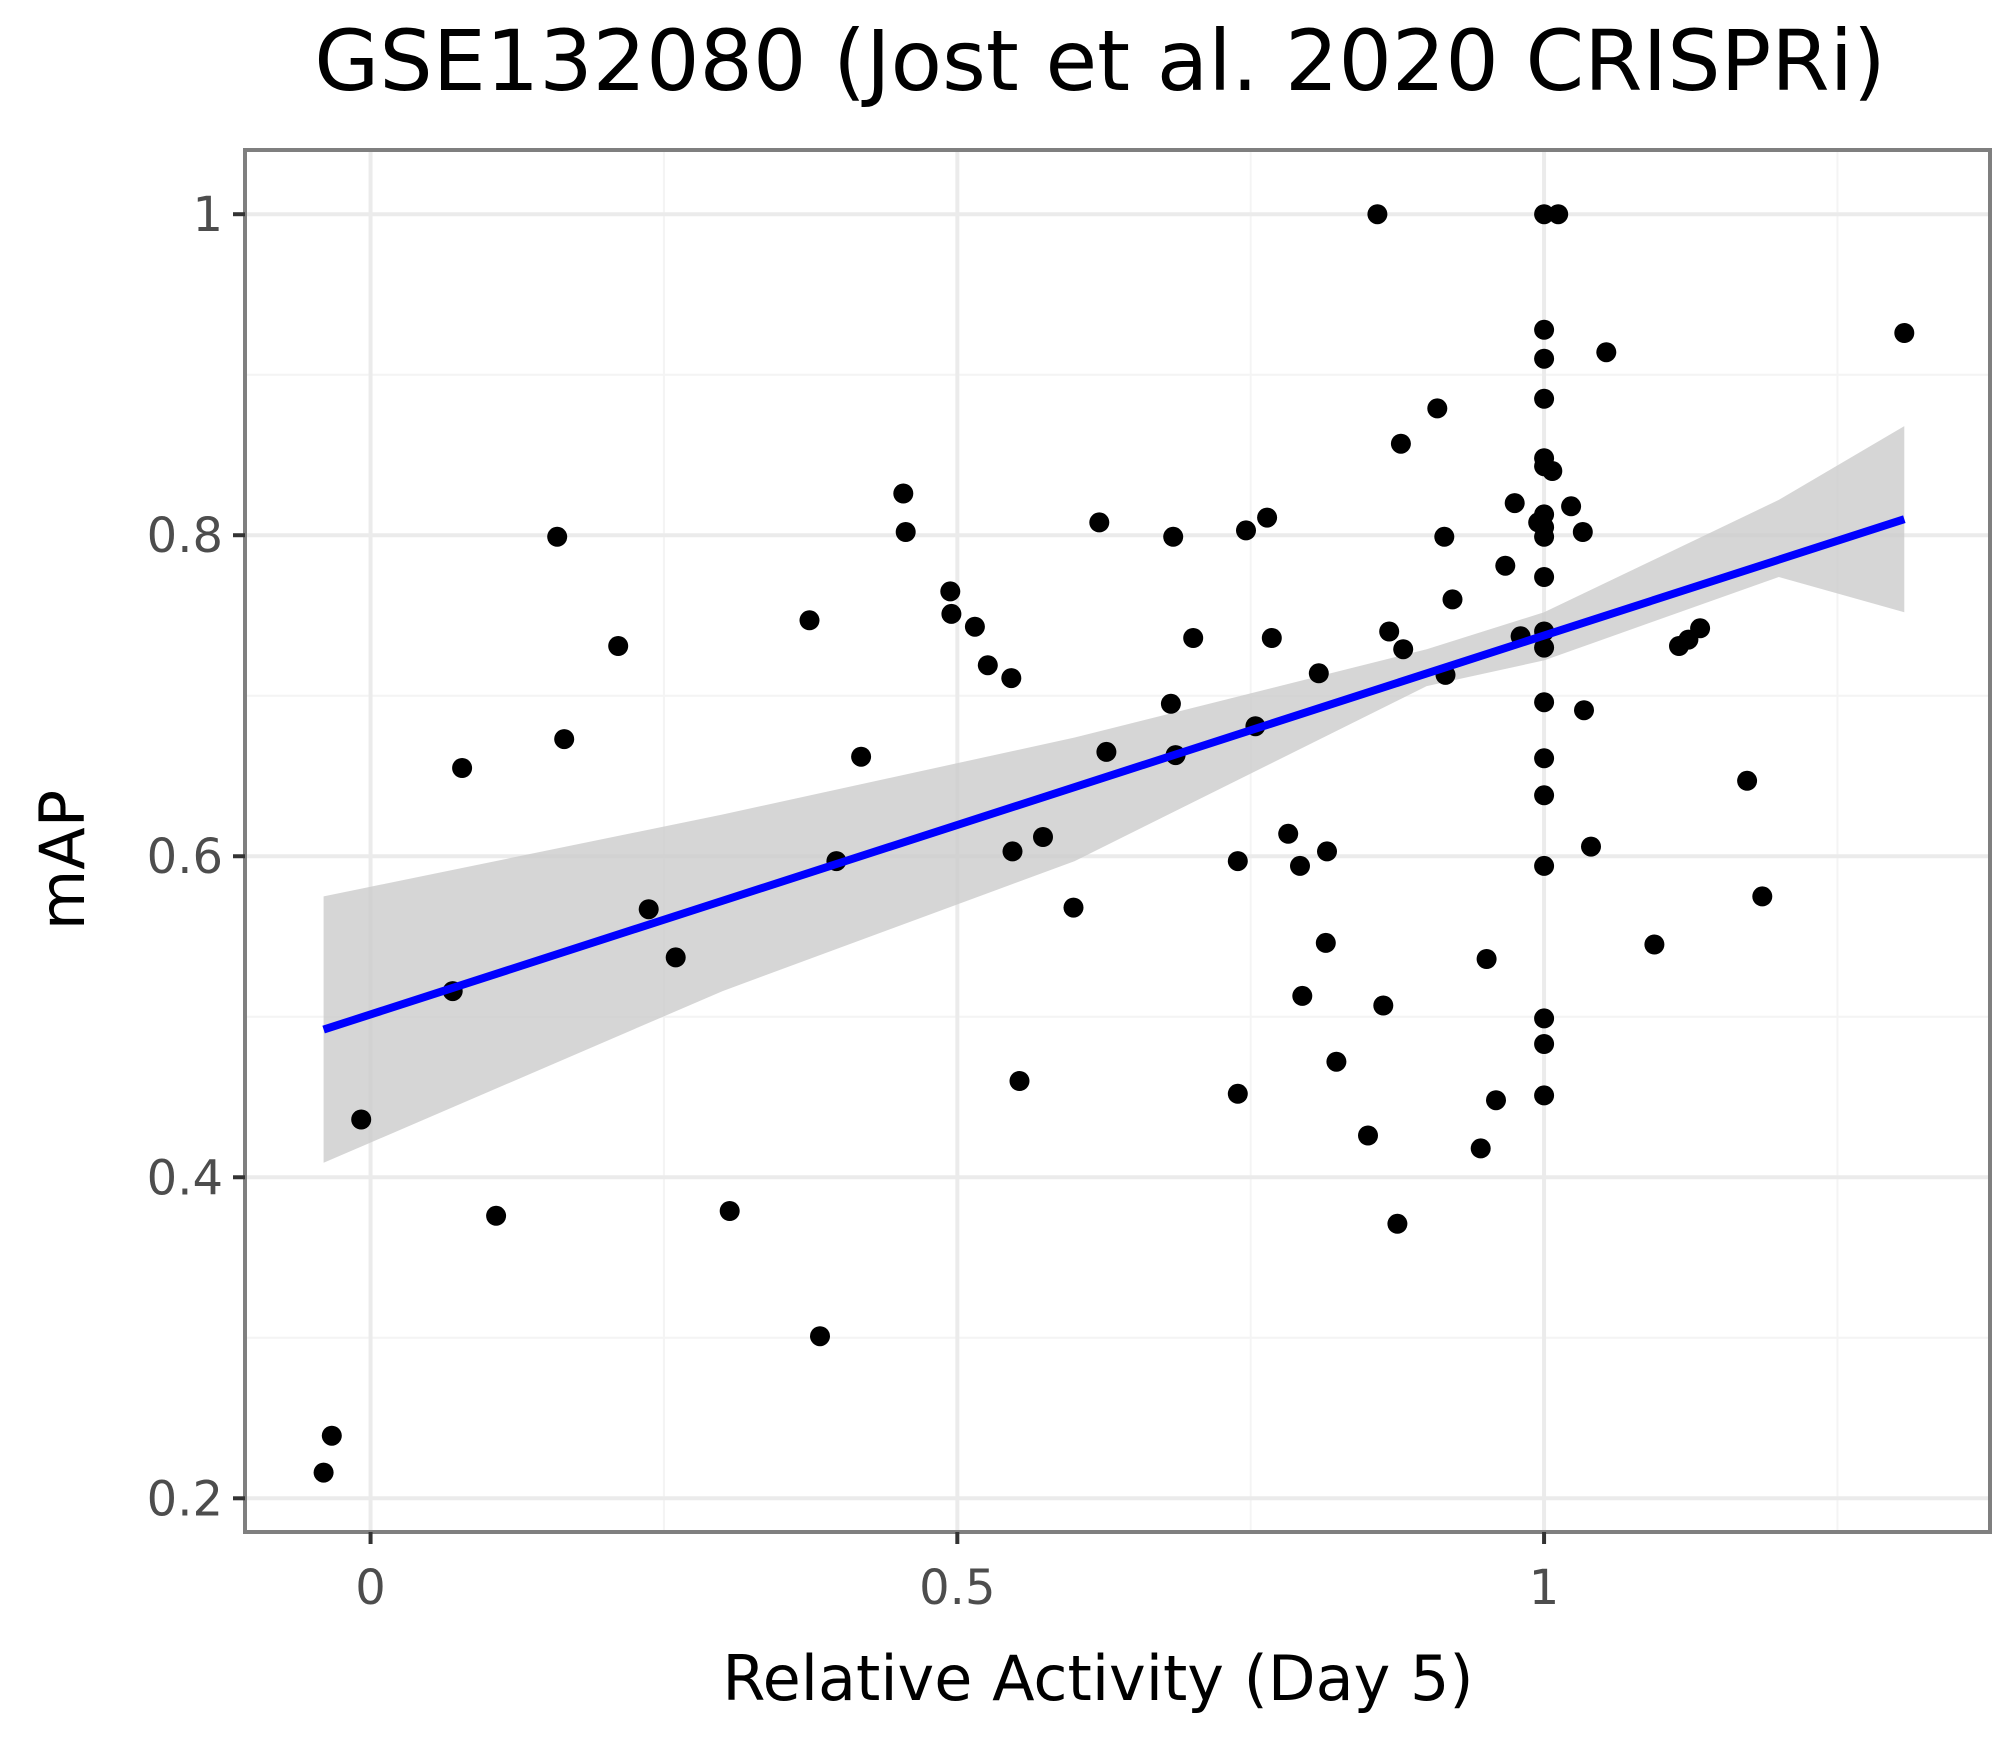 The width and height of the screenshot is (2000, 1750). I want to click on x-axis: 0 0.5 1, so click(957, 1574).